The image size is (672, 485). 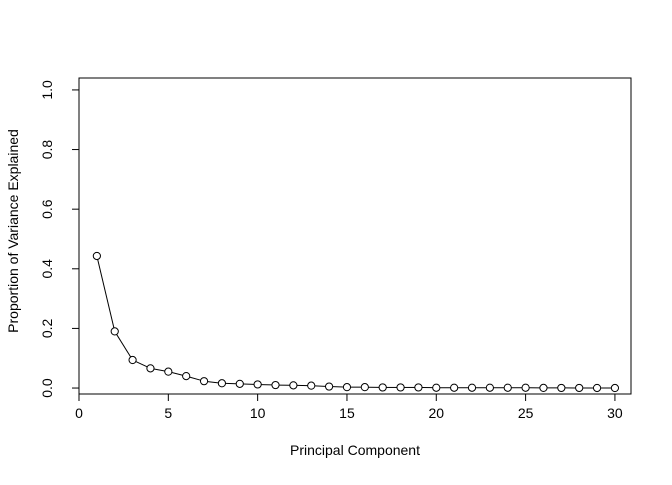 I want to click on x-tick-label: 30, so click(x=615, y=413).